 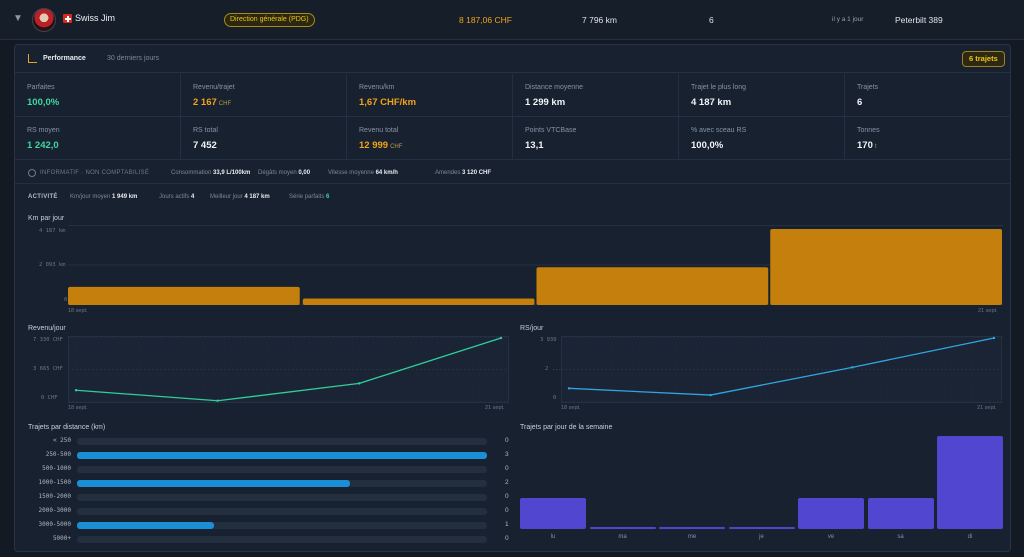 I want to click on km-chart-ytick: 0, so click(x=66, y=300).